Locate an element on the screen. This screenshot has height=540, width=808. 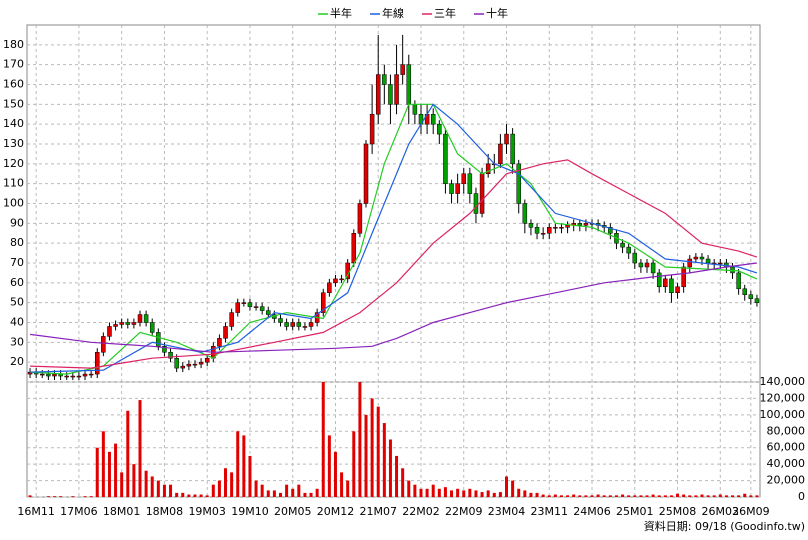
x-tick-label: 22M09 is located at coordinates (464, 511).